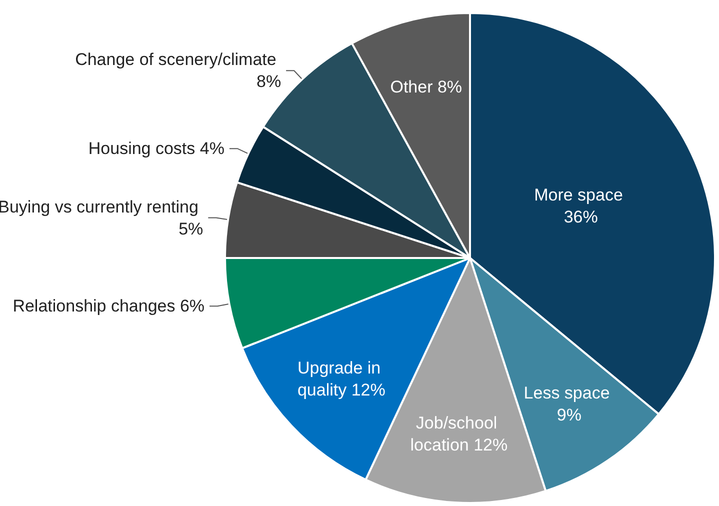  I want to click on data-label: 9%, so click(569, 414).